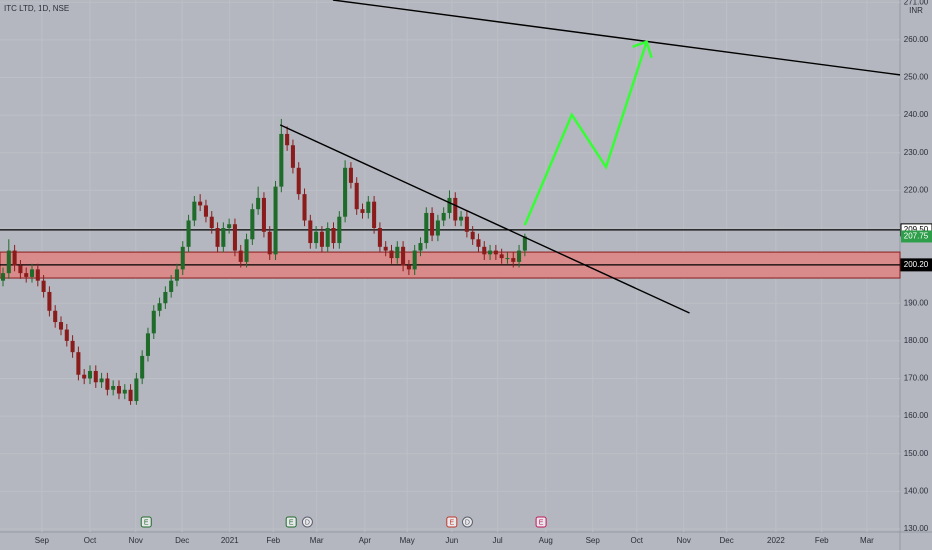 This screenshot has width=932, height=550. Describe the element at coordinates (916, 3) in the screenshot. I see `y-tick-label: 271.00` at that location.